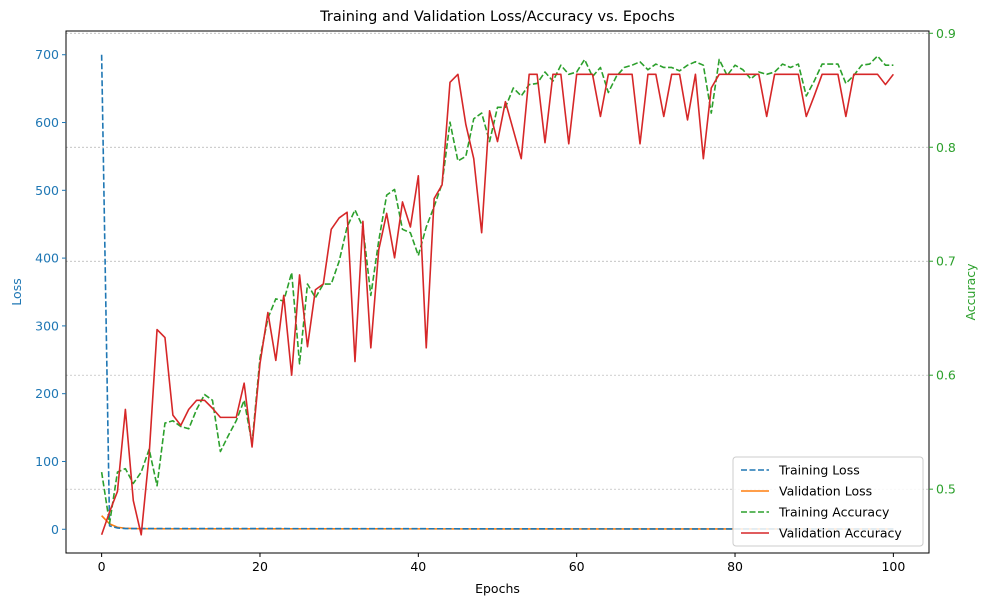 The image size is (989, 606). Describe the element at coordinates (946, 147) in the screenshot. I see `y-right-tick-label: 0.8` at that location.